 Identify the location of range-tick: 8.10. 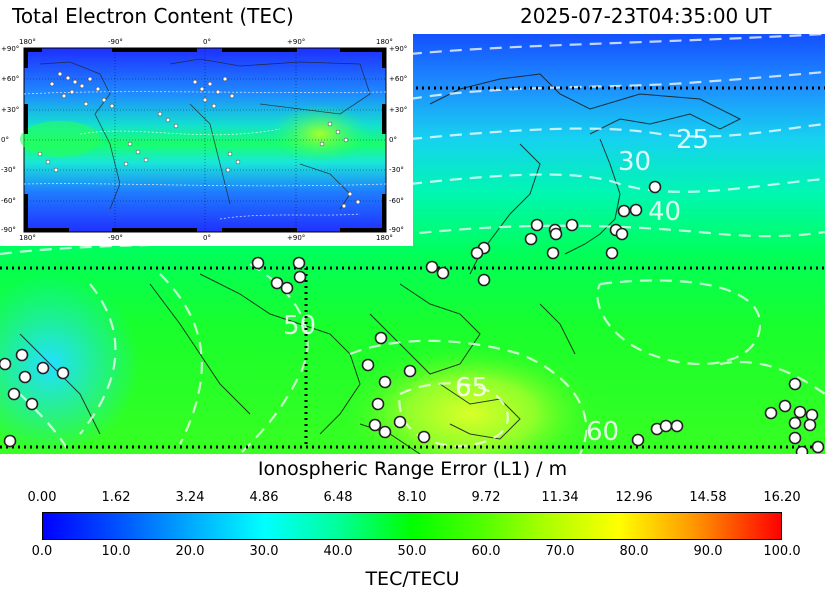
(412, 497).